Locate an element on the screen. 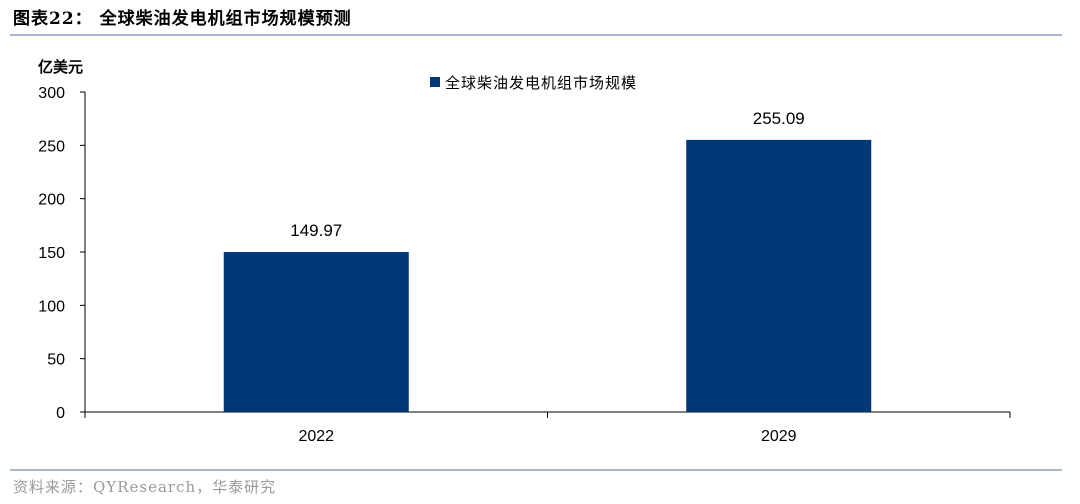  y-tick-label: 50 is located at coordinates (56, 360).